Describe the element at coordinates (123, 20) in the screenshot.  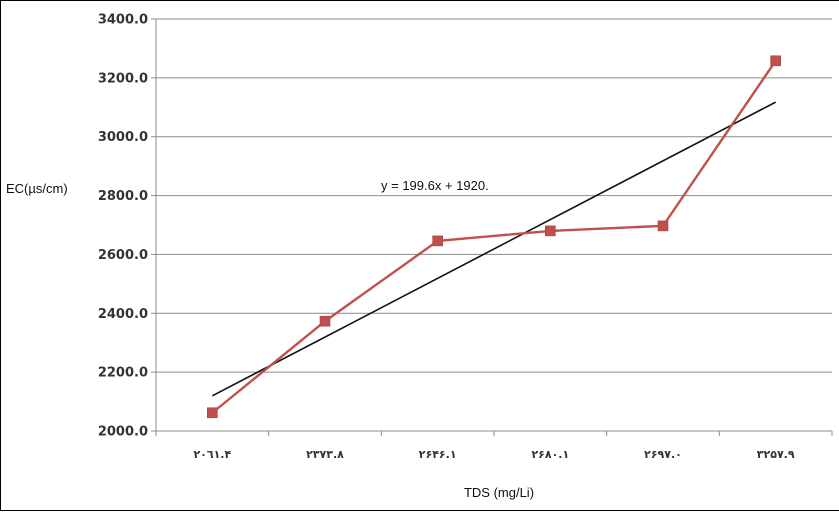
I see `y-tick-label: 3400.0` at that location.